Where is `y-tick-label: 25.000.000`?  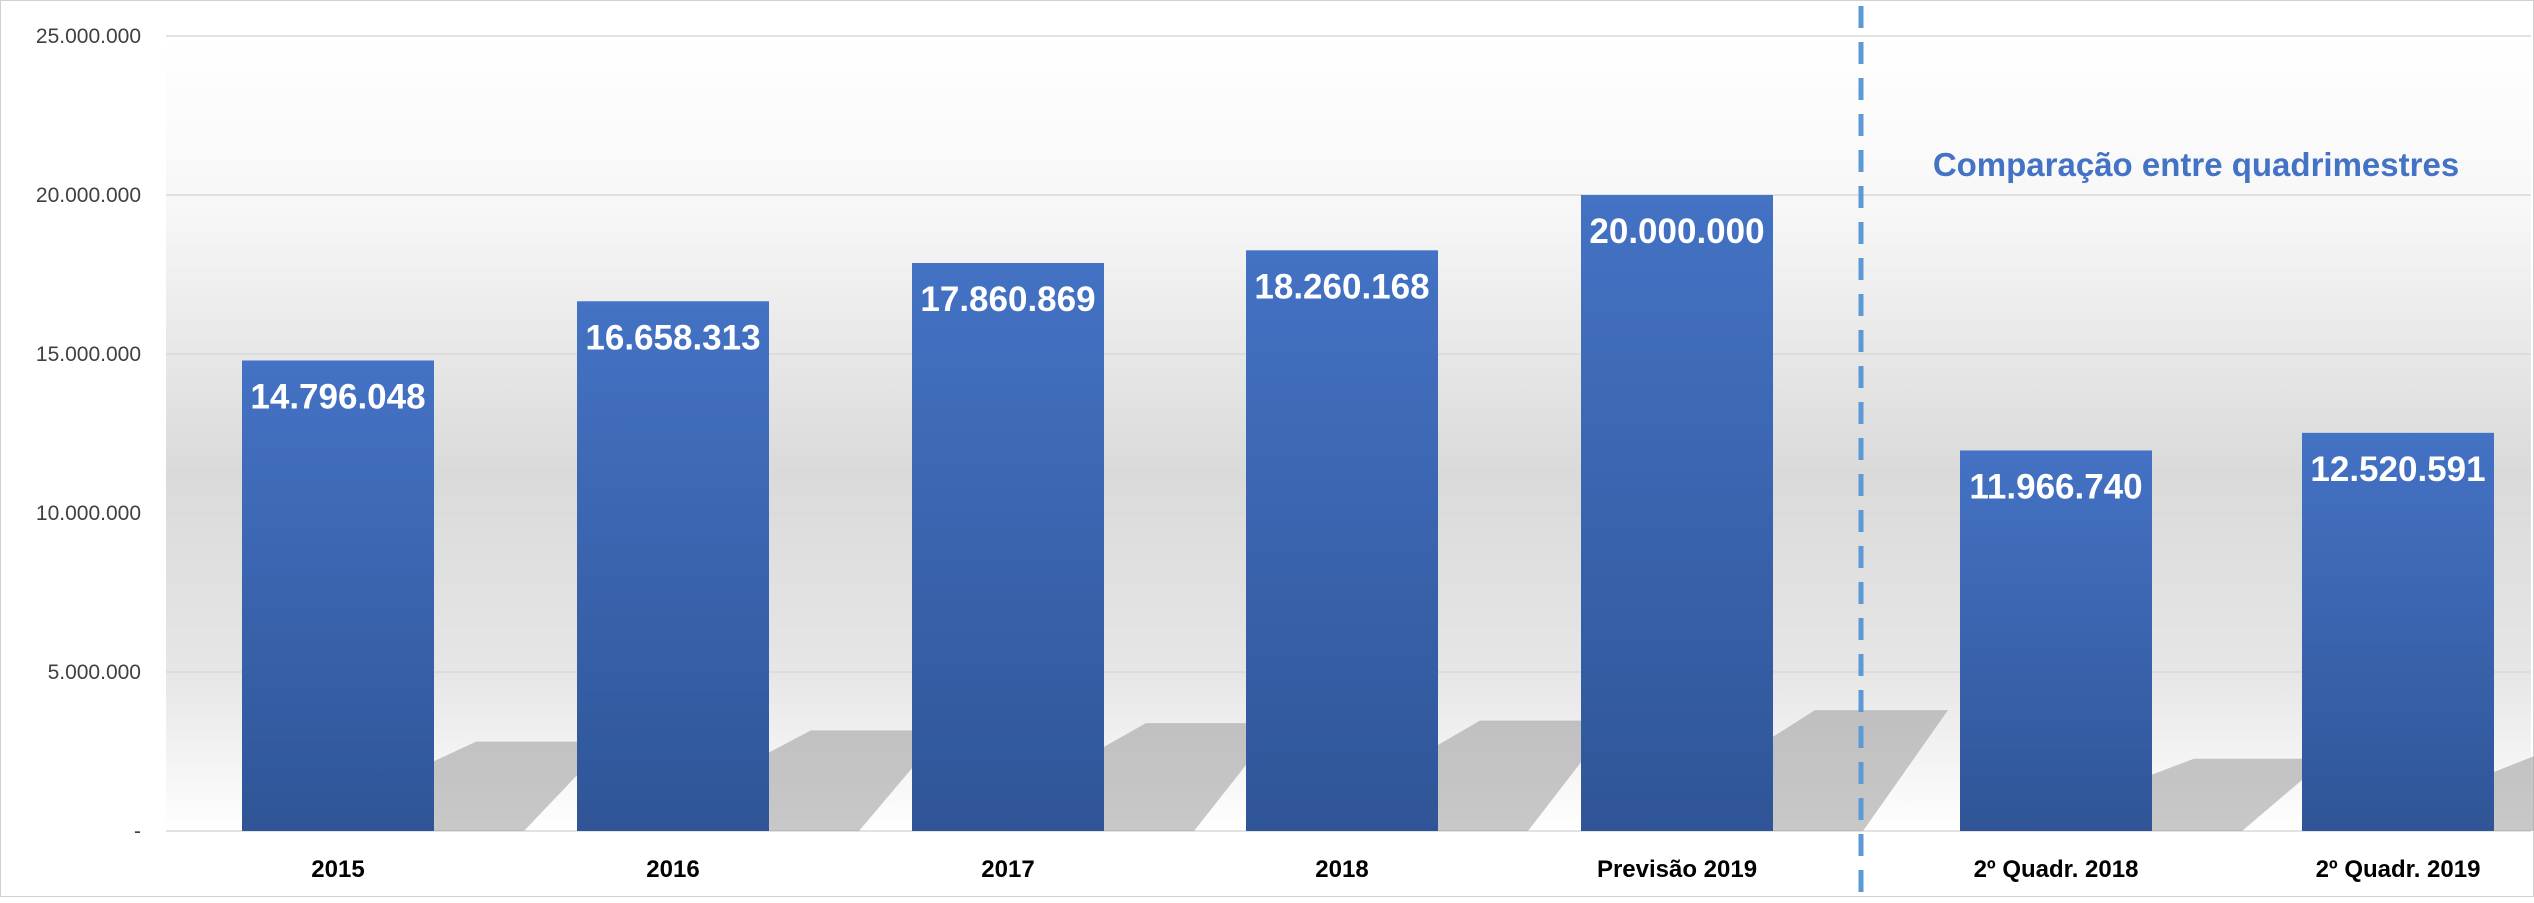
y-tick-label: 25.000.000 is located at coordinates (88, 36).